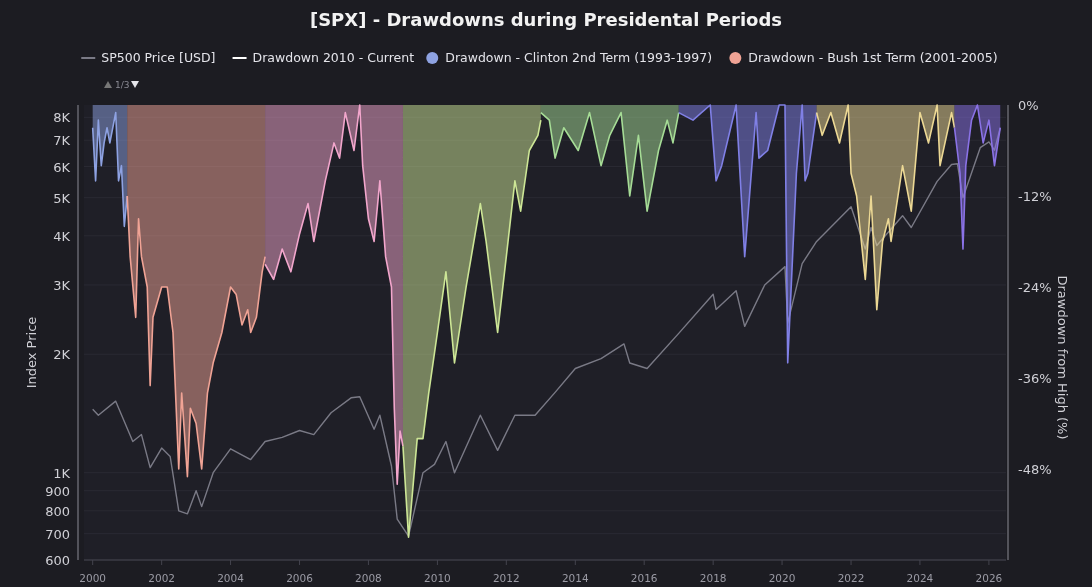  I want to click on x-tick-label: 2026, so click(989, 578).